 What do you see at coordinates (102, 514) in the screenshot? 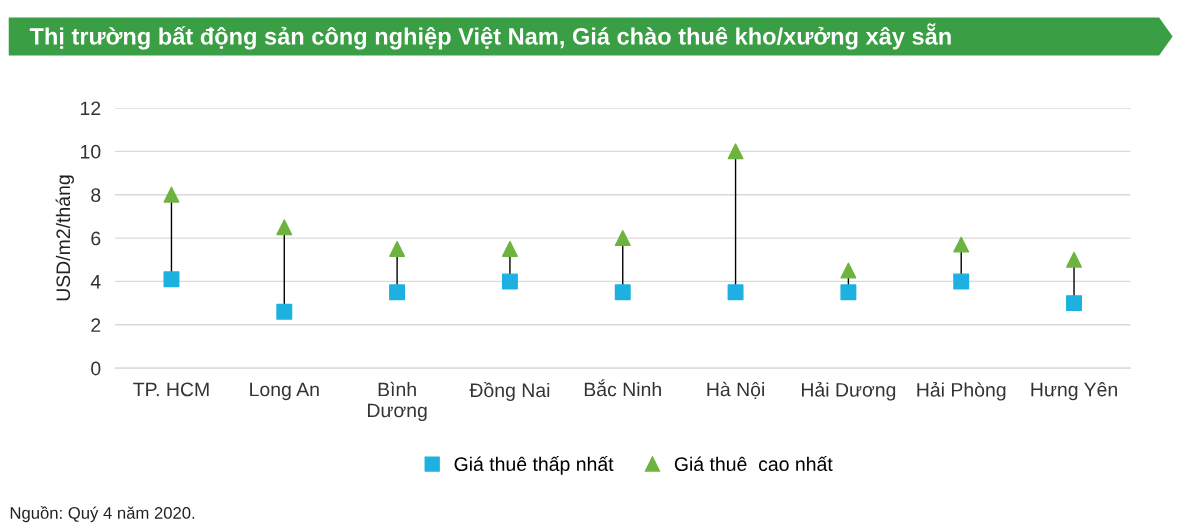
I see `text: Nguồn: Quý 4 năm 2020.` at bounding box center [102, 514].